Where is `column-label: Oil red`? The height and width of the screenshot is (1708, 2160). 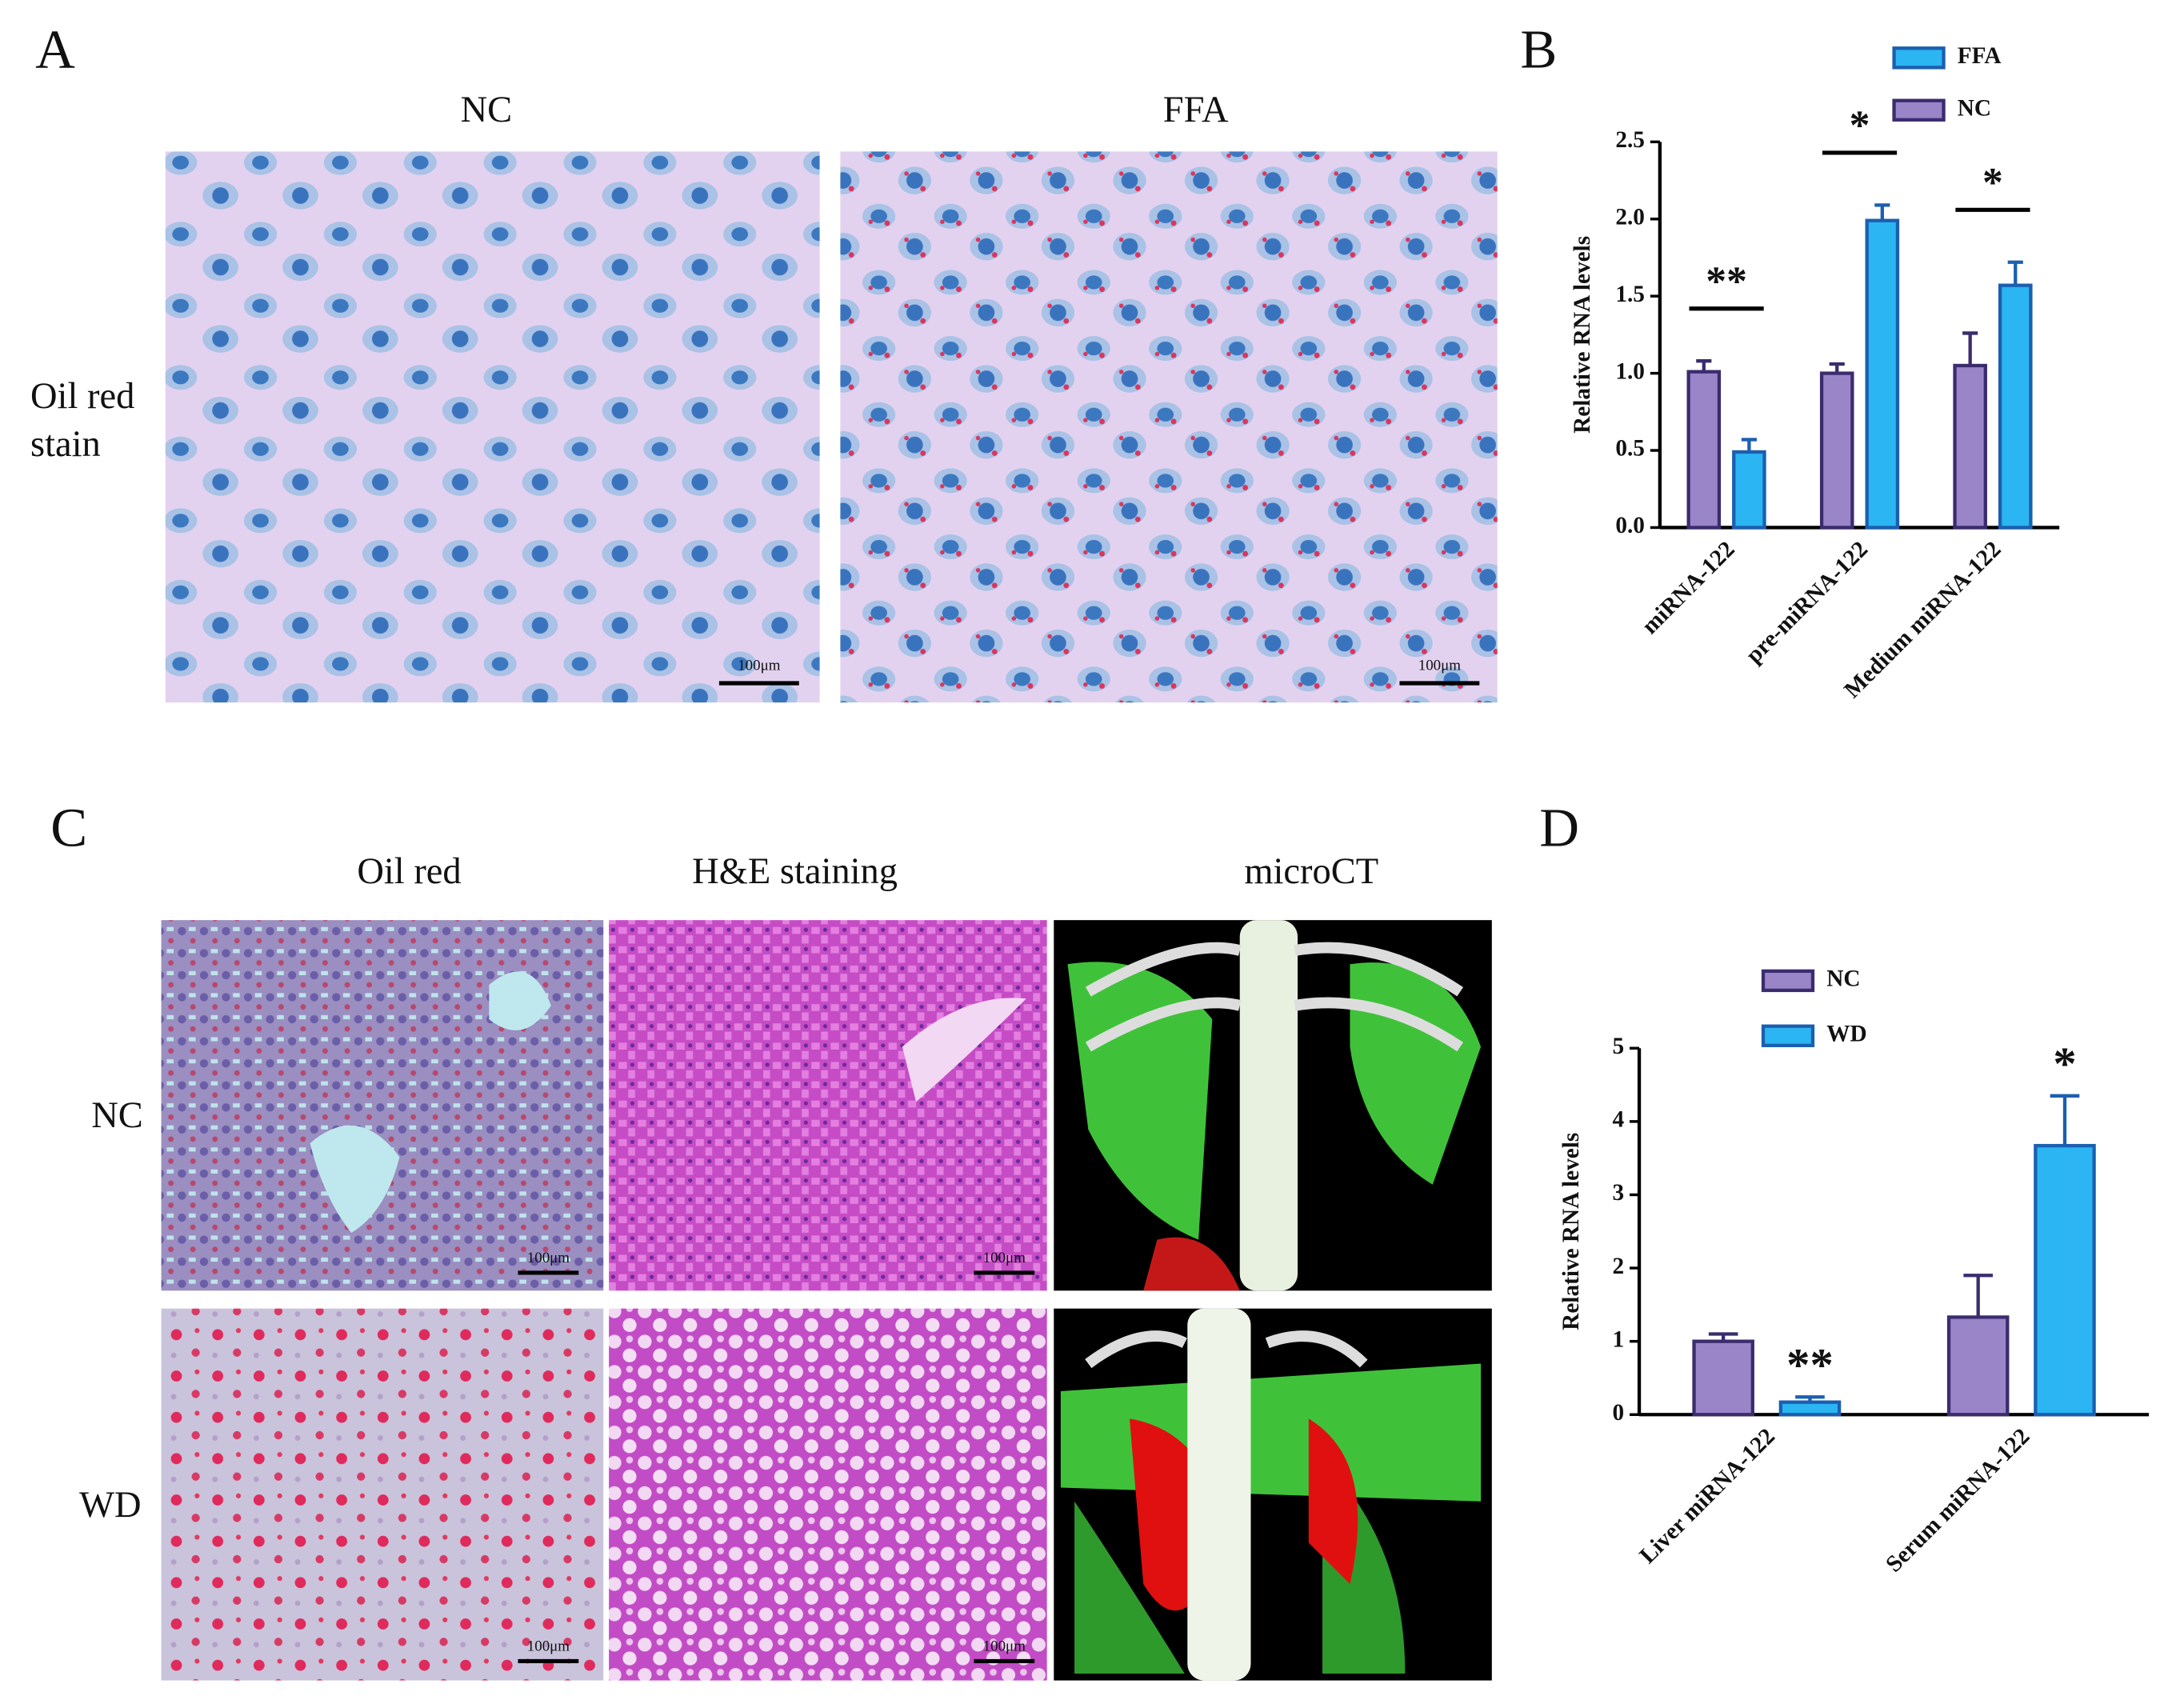 column-label: Oil red is located at coordinates (409, 871).